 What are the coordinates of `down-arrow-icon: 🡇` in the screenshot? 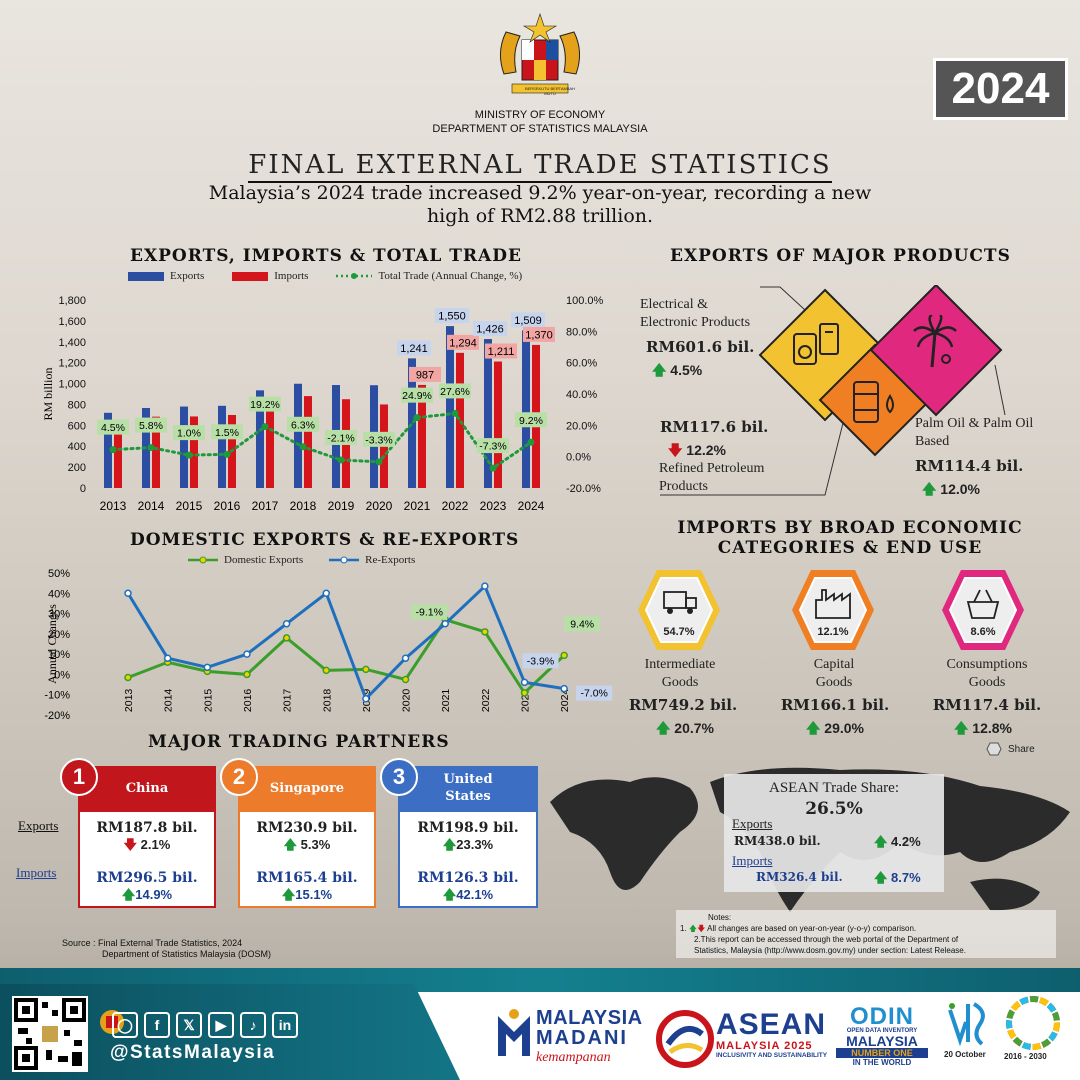 It's located at (675, 450).